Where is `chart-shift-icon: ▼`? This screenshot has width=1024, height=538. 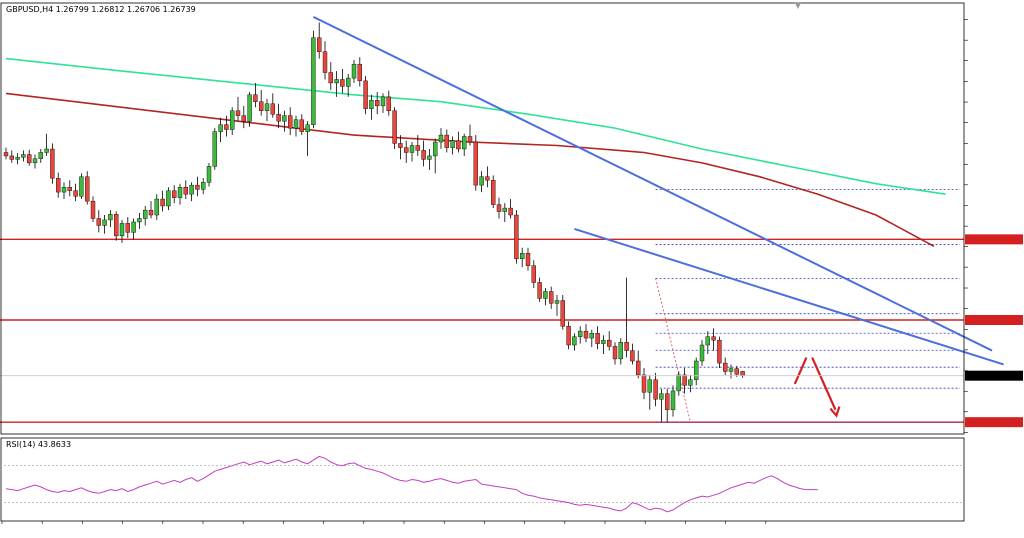 chart-shift-icon: ▼ is located at coordinates (798, 5).